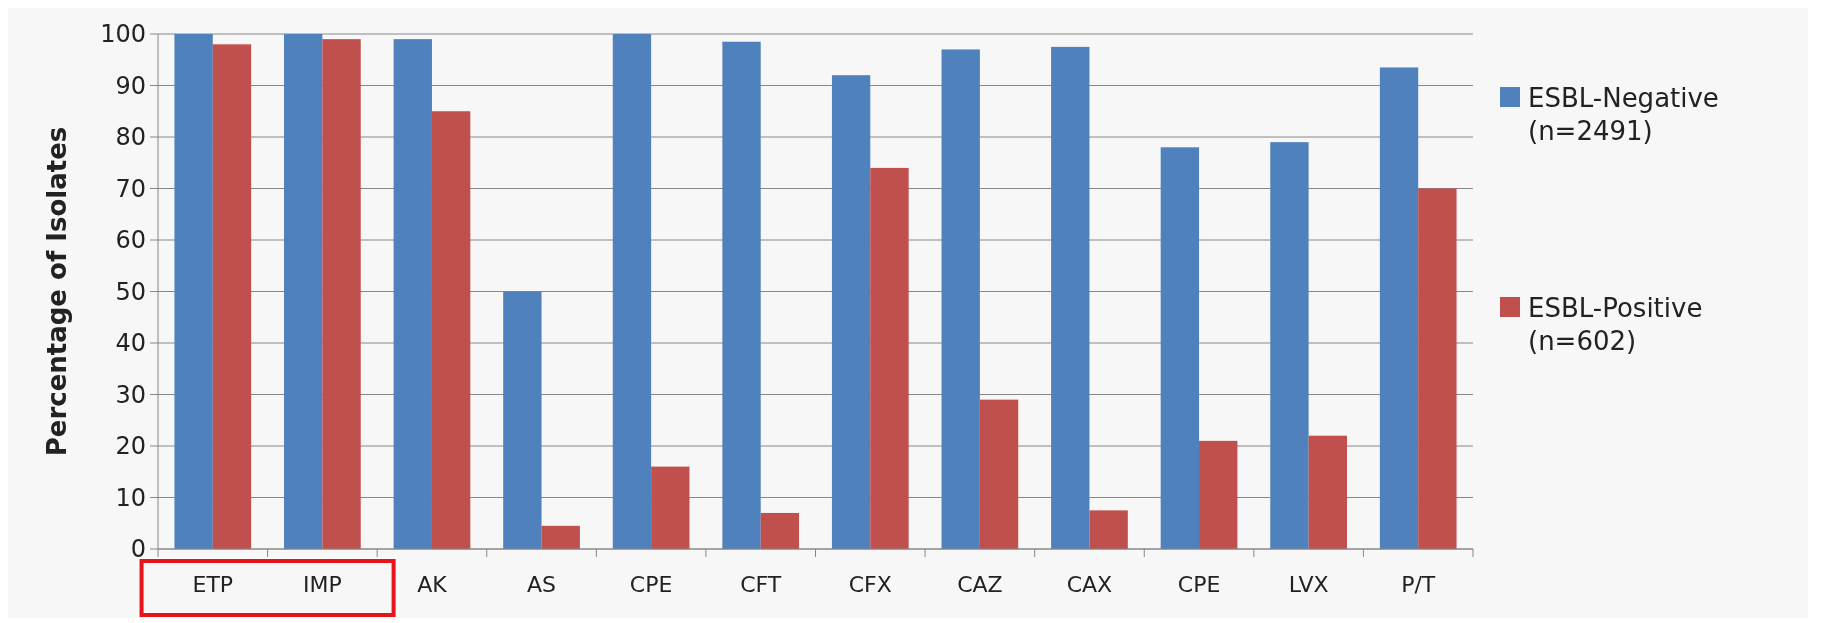 The image size is (1825, 623). Describe the element at coordinates (980, 584) in the screenshot. I see `x-tick-label: CAZ` at that location.